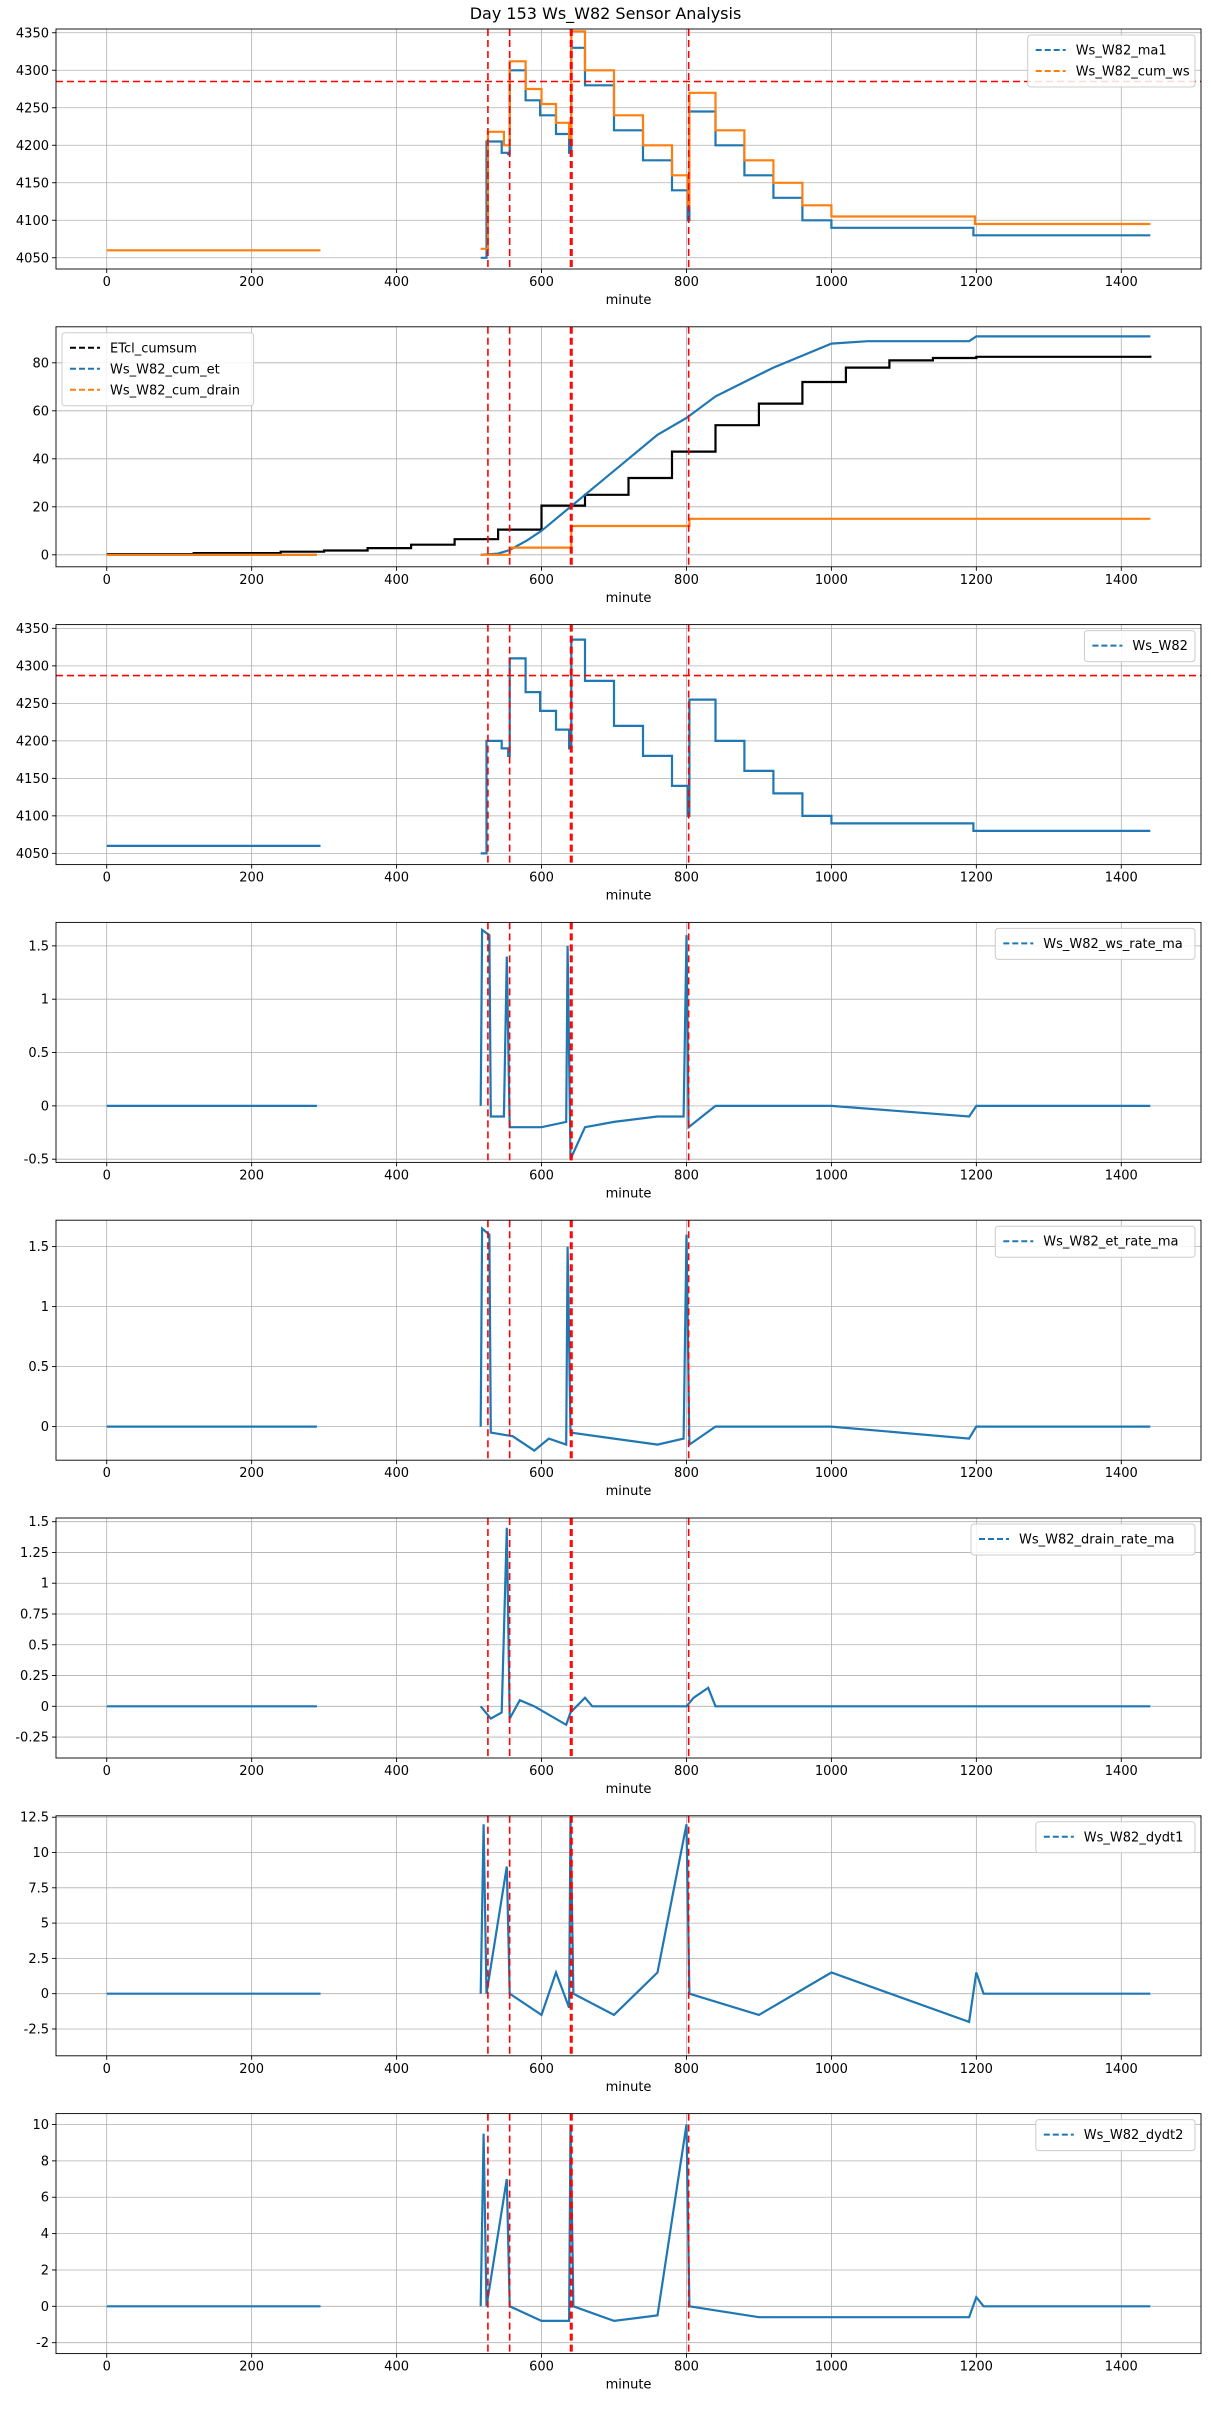 The height and width of the screenshot is (2411, 1211). I want to click on series-line-Ws_W82, so click(628, 746).